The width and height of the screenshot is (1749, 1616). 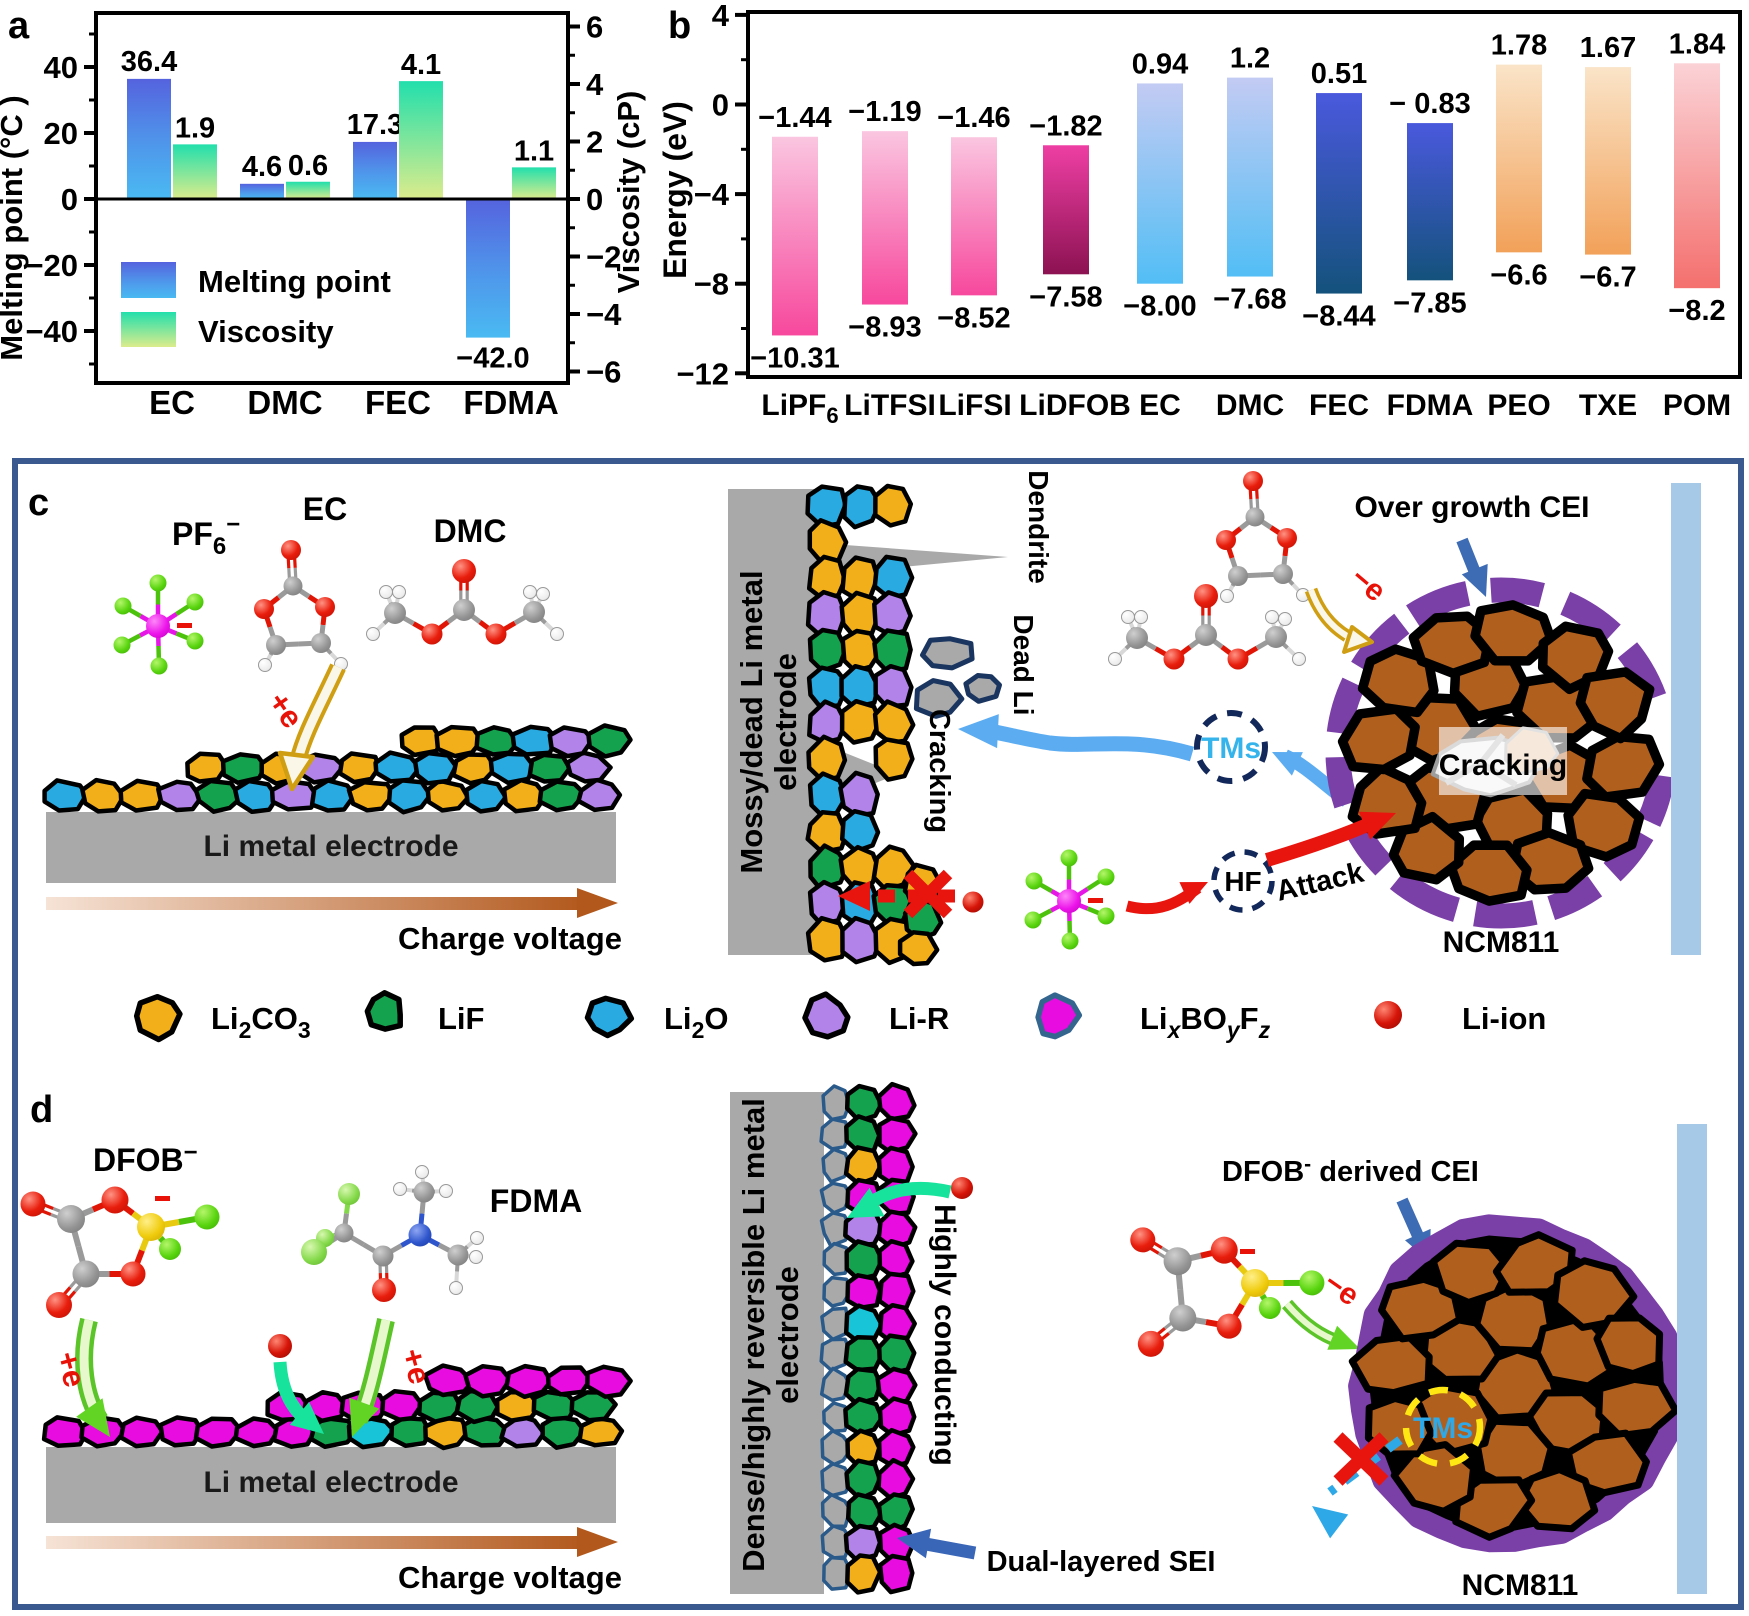 I want to click on svg-text: −8.2, so click(x=1696, y=311).